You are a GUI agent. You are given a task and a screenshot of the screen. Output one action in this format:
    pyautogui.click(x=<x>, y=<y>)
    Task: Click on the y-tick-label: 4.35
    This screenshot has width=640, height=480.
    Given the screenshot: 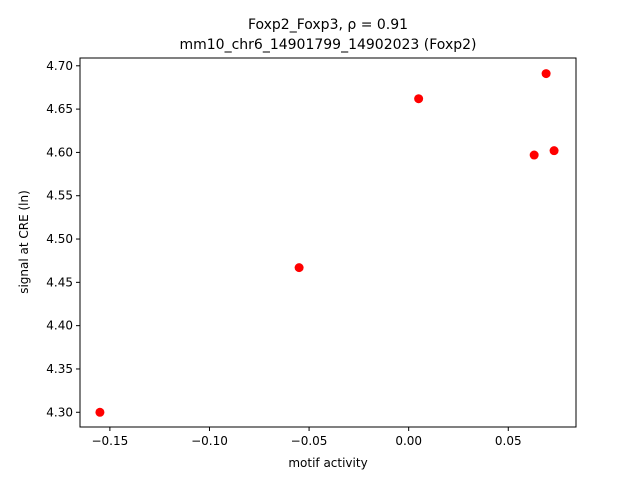 What is the action you would take?
    pyautogui.click(x=59, y=369)
    